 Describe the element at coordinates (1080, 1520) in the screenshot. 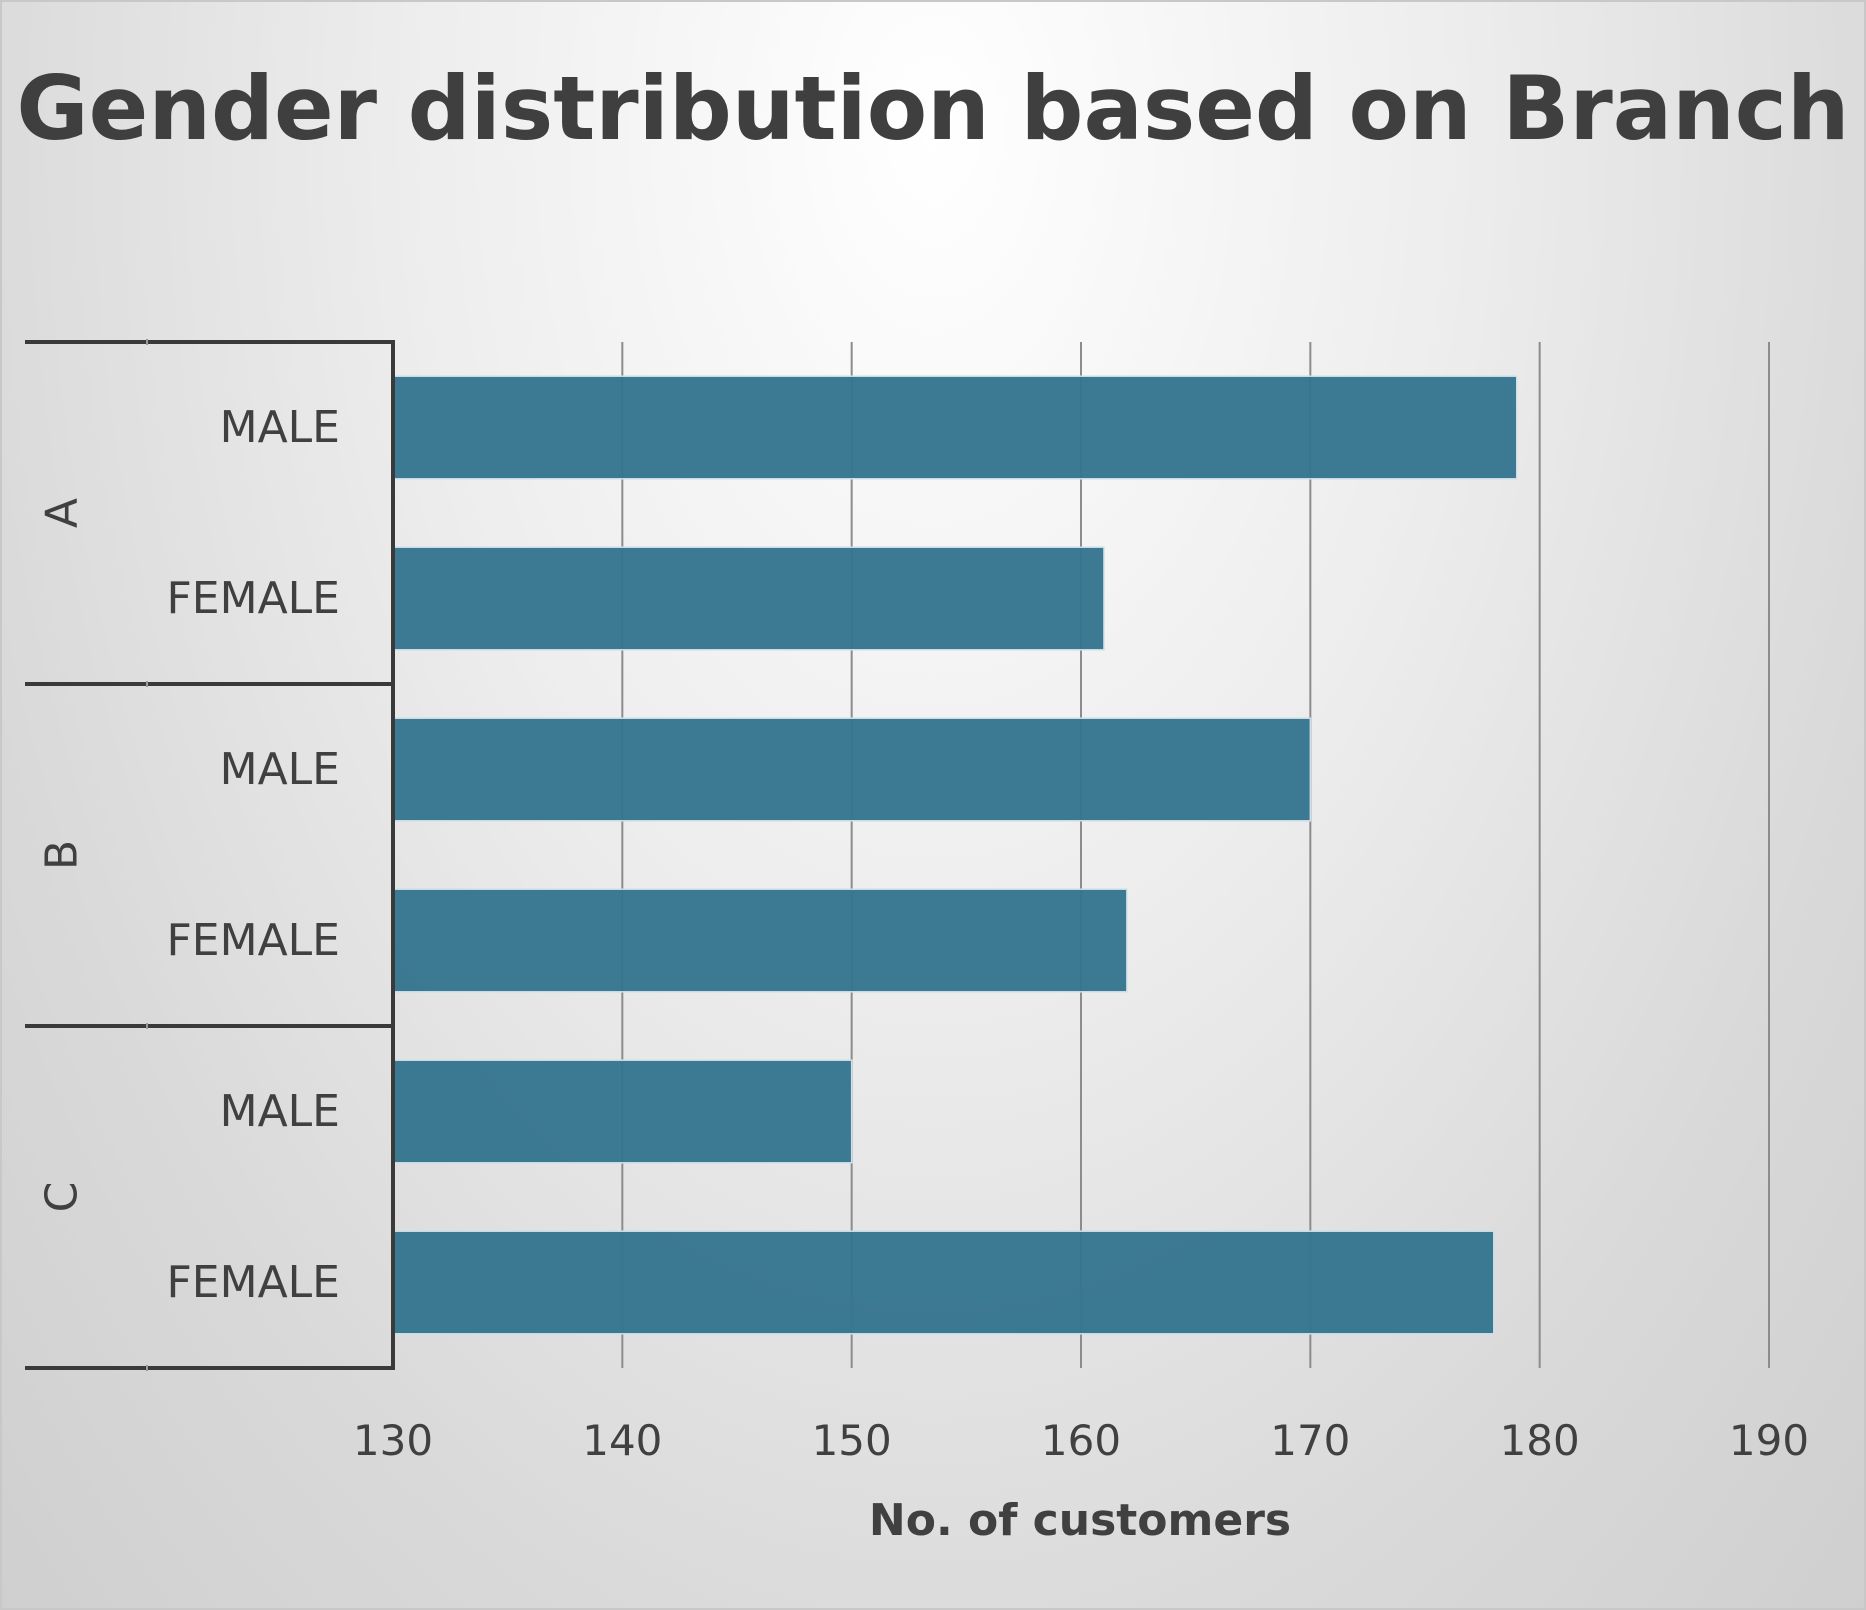

I see `x-axis-title: No. of customers` at that location.